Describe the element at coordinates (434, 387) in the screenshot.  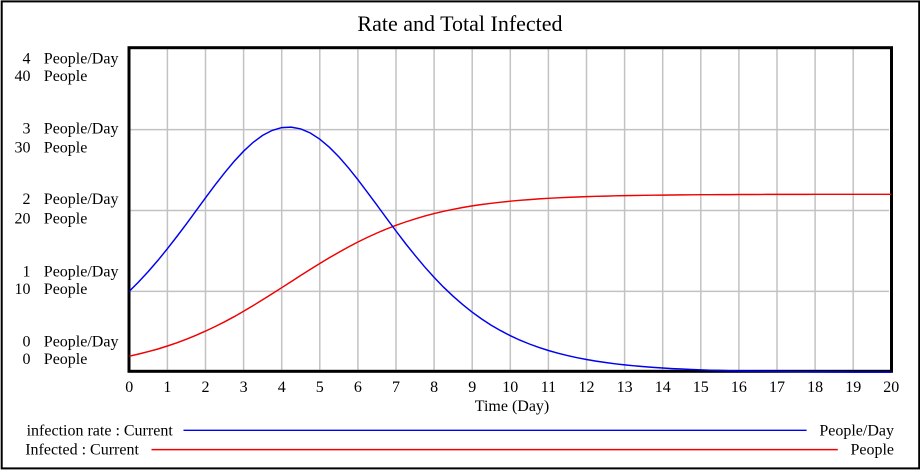
I see `svg-text: 8` at that location.